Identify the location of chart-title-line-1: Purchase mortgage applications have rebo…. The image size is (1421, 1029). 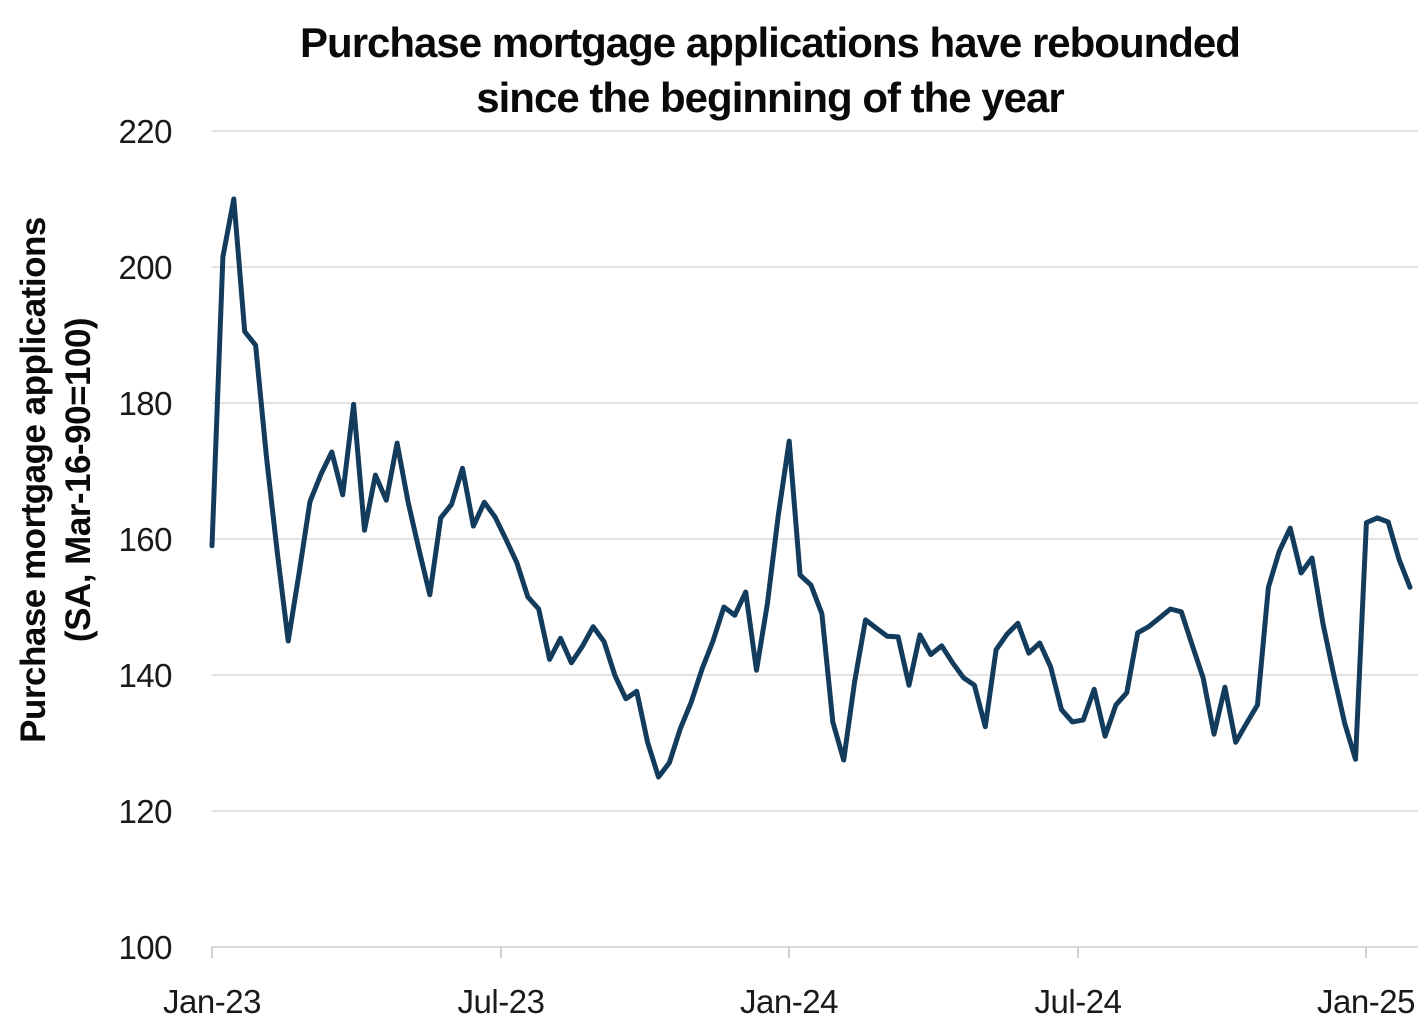
(770, 42).